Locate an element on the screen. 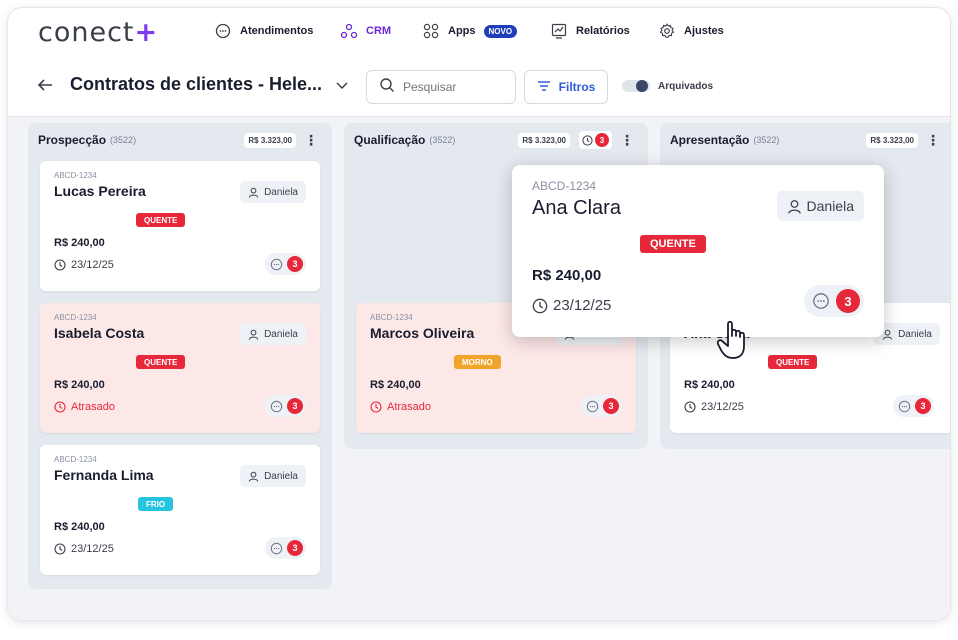  nav-item-ajustes: Ajustes is located at coordinates (691, 31).